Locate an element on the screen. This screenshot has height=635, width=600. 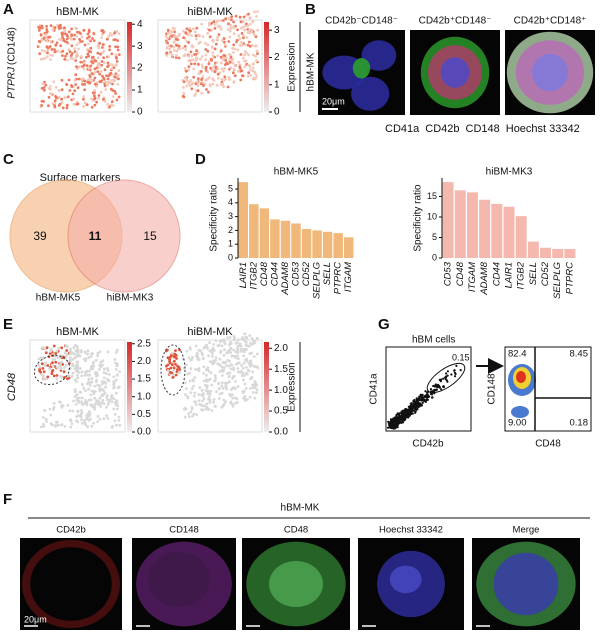
micrograph is located at coordinates (411, 584).